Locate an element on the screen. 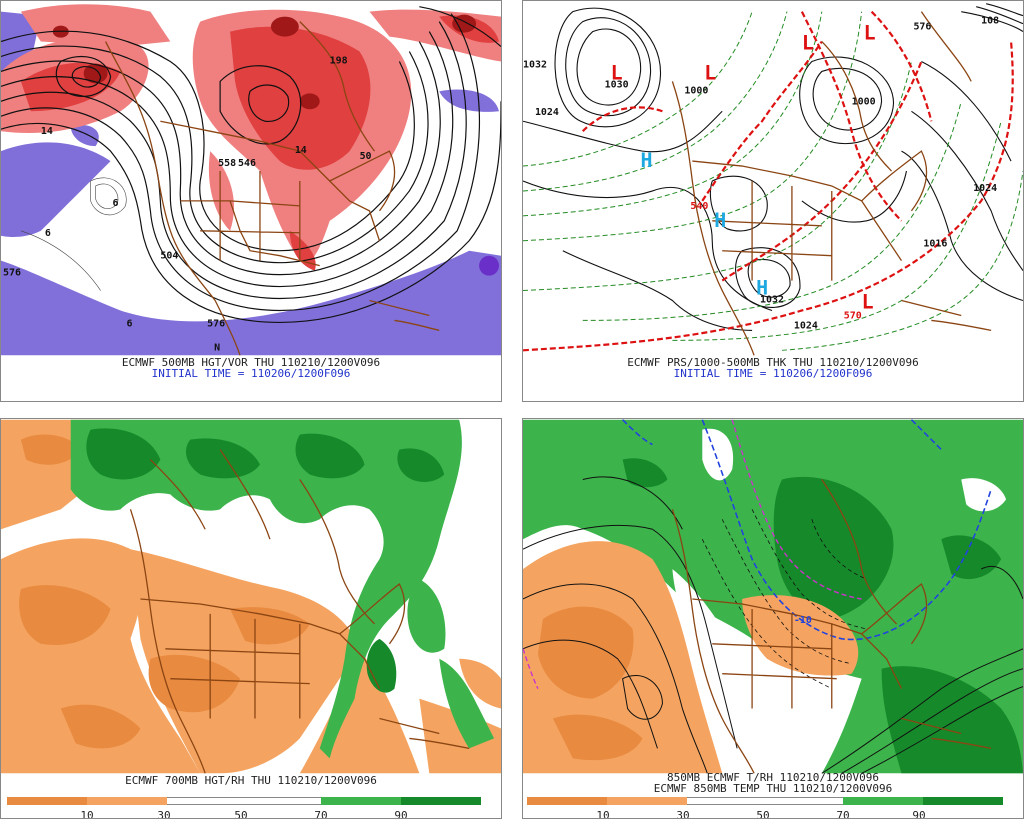  label-6b: 6 is located at coordinates (116, 203).